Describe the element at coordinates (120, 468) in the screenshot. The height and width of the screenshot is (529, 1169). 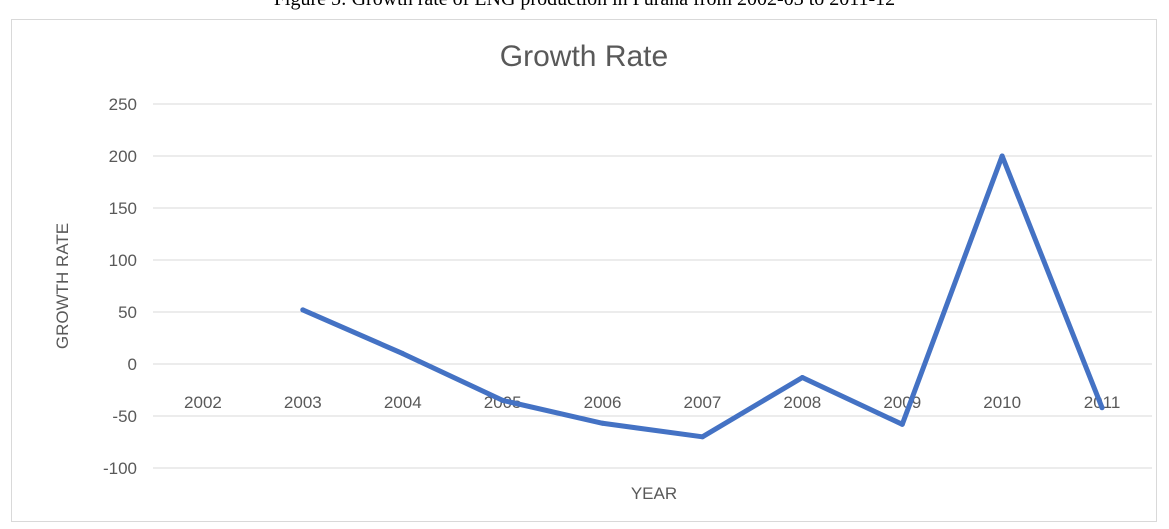
I see `y-tick-label: -100` at that location.